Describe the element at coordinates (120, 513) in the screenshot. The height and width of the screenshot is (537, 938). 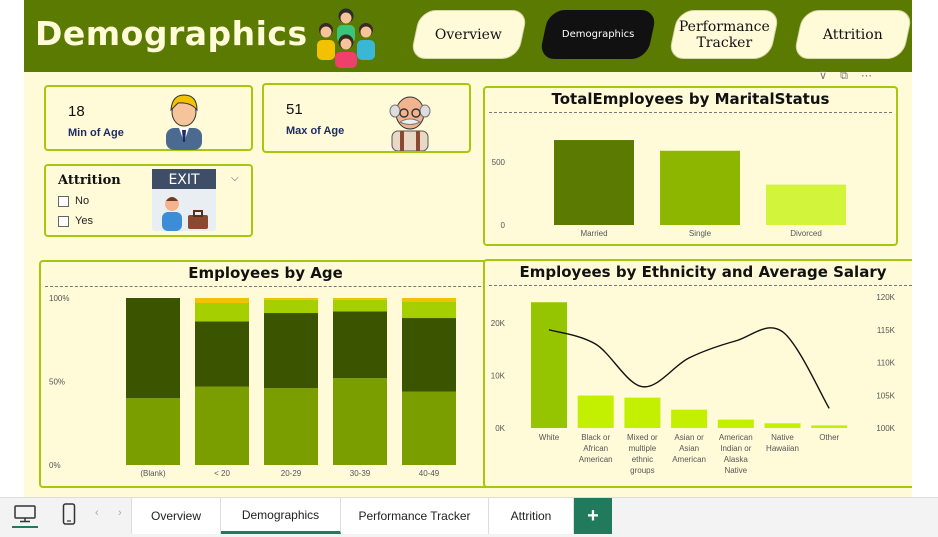
I see `chevron-right-icon: ›` at that location.